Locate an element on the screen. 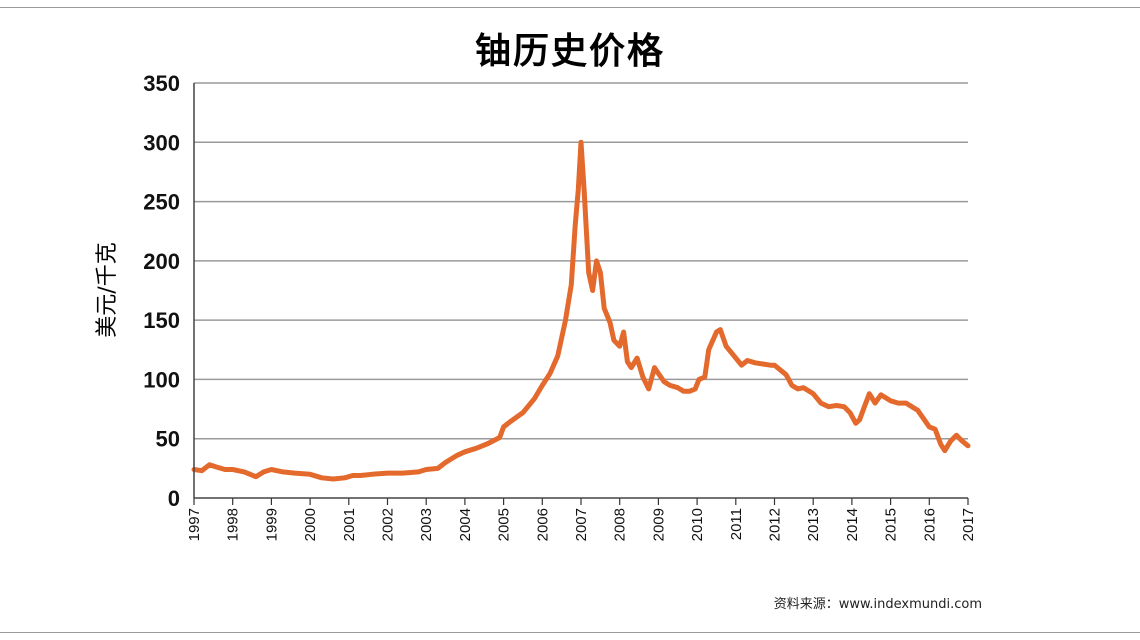 The width and height of the screenshot is (1140, 640). x-tick-label: 2008 is located at coordinates (620, 524).